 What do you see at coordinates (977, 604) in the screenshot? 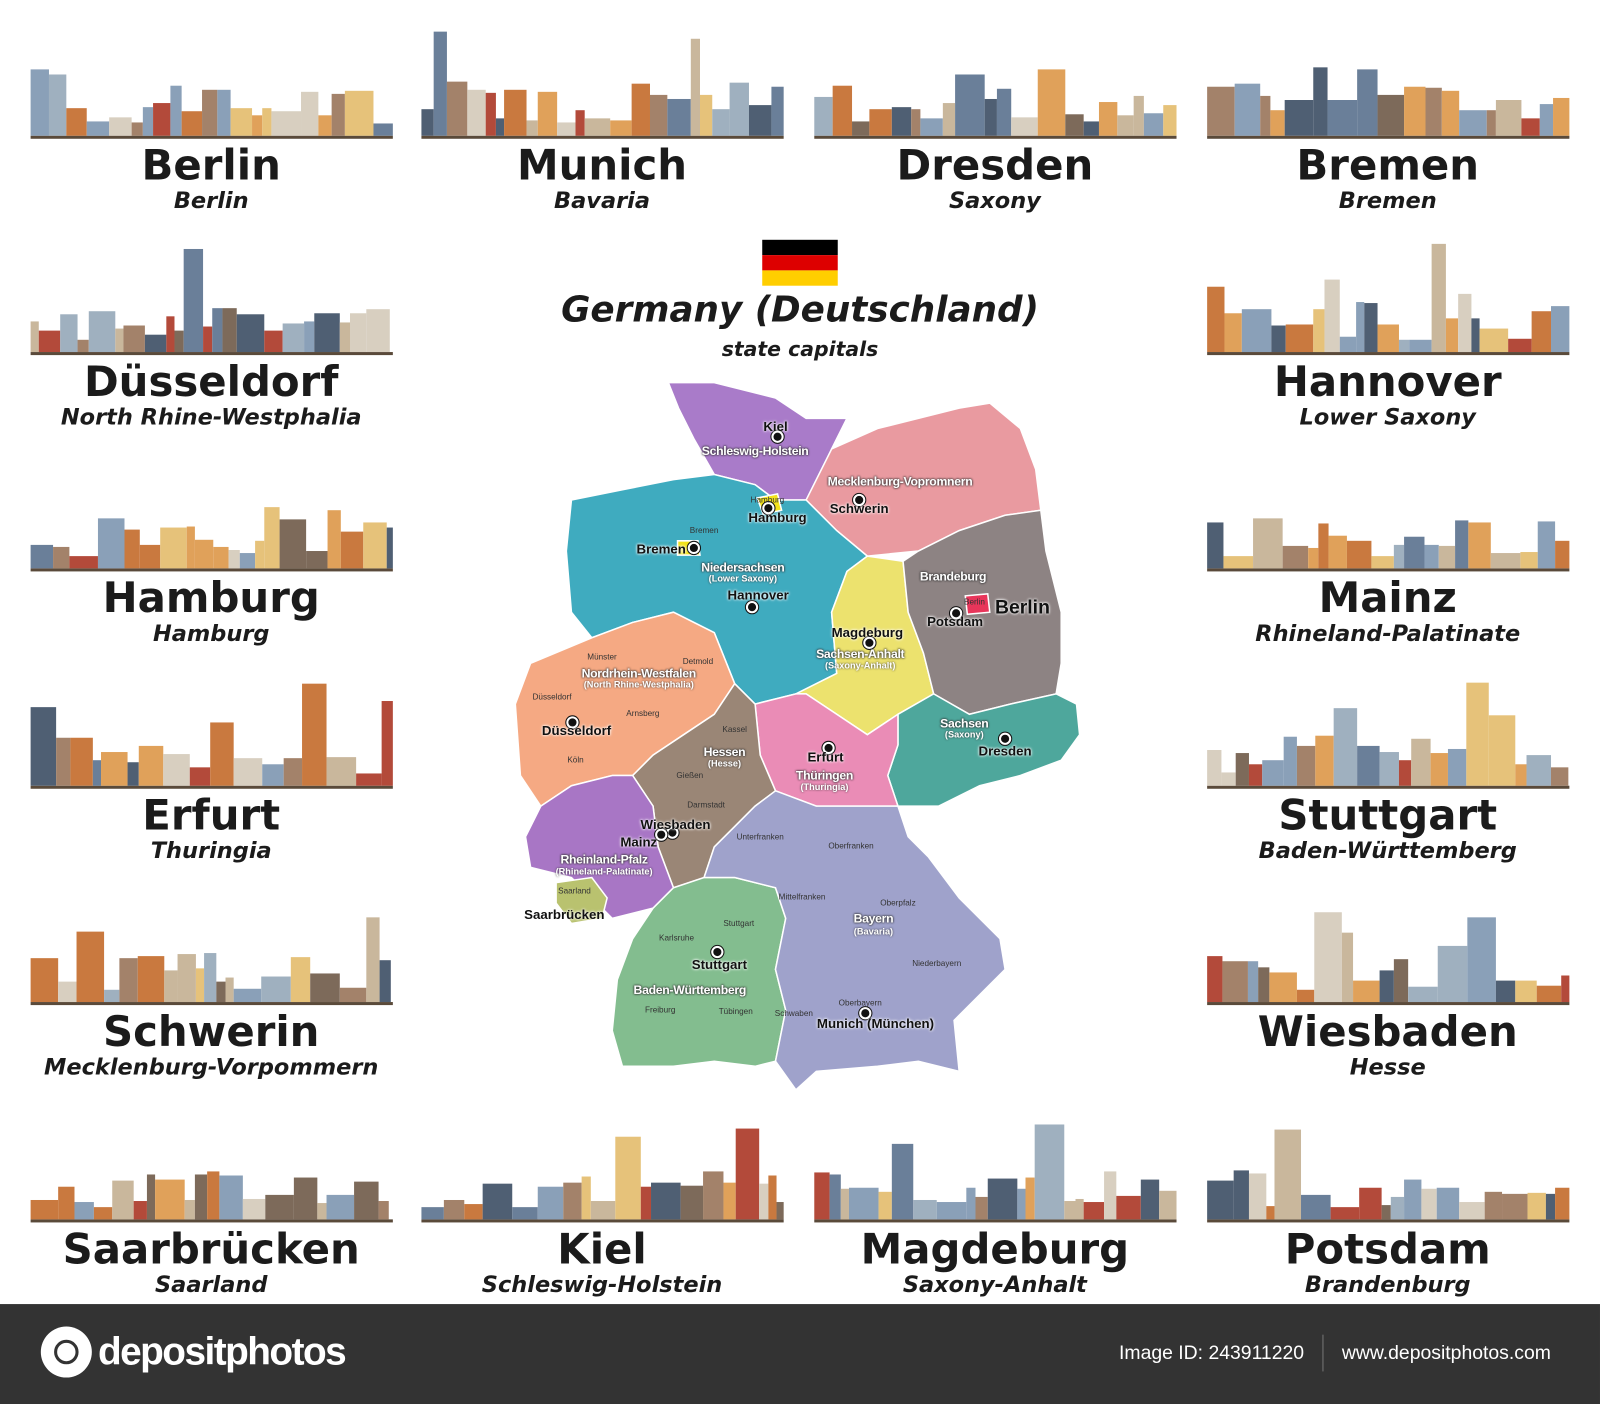
I see `state-berlin` at bounding box center [977, 604].